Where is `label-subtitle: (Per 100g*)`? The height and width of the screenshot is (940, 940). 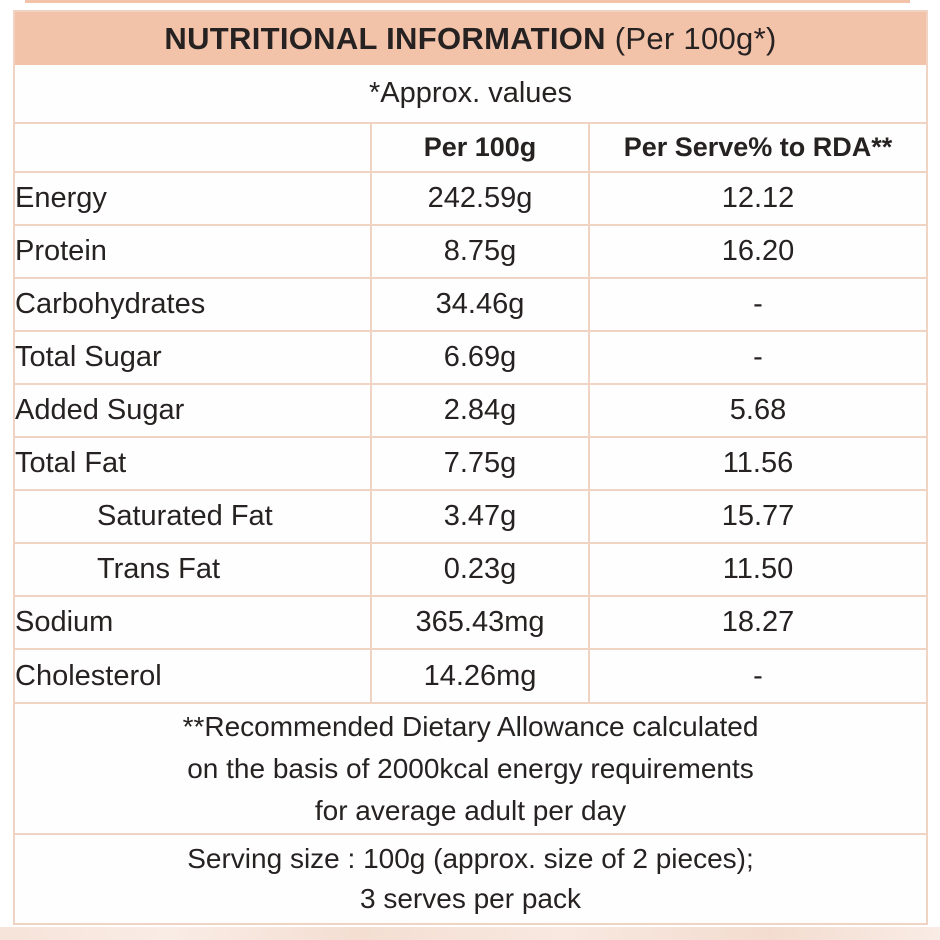 label-subtitle: (Per 100g*) is located at coordinates (691, 38).